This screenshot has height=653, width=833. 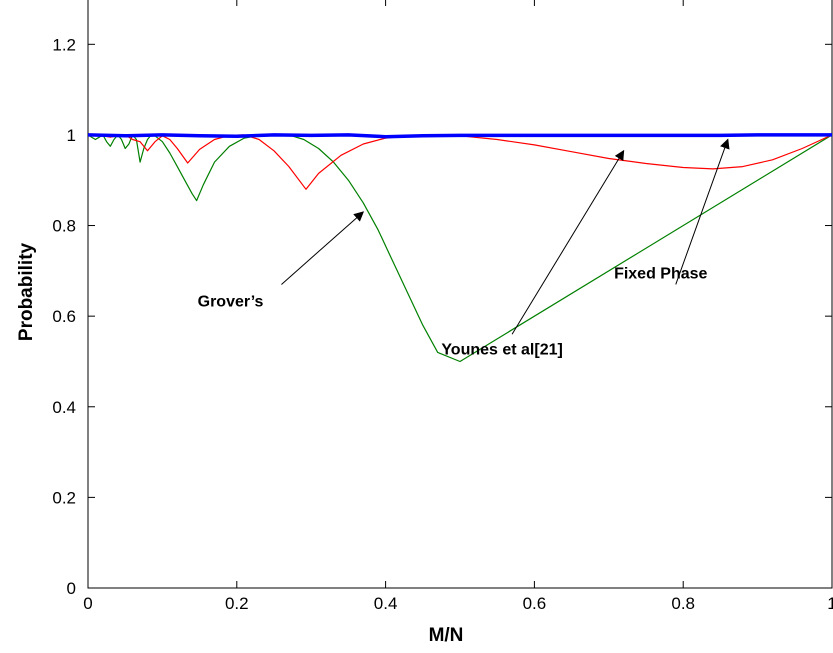 What do you see at coordinates (830, 603) in the screenshot?
I see `x-tick-label: 1` at bounding box center [830, 603].